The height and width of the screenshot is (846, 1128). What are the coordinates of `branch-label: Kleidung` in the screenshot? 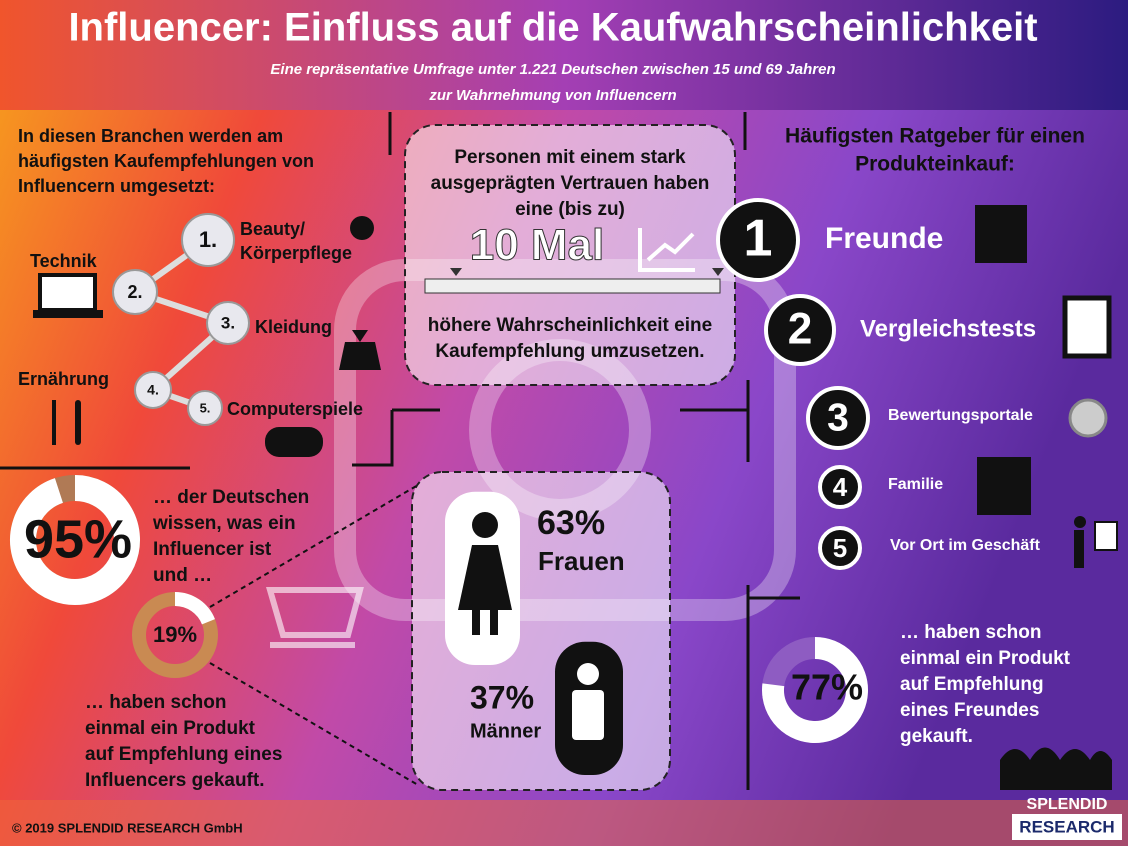 It's located at (293, 327).